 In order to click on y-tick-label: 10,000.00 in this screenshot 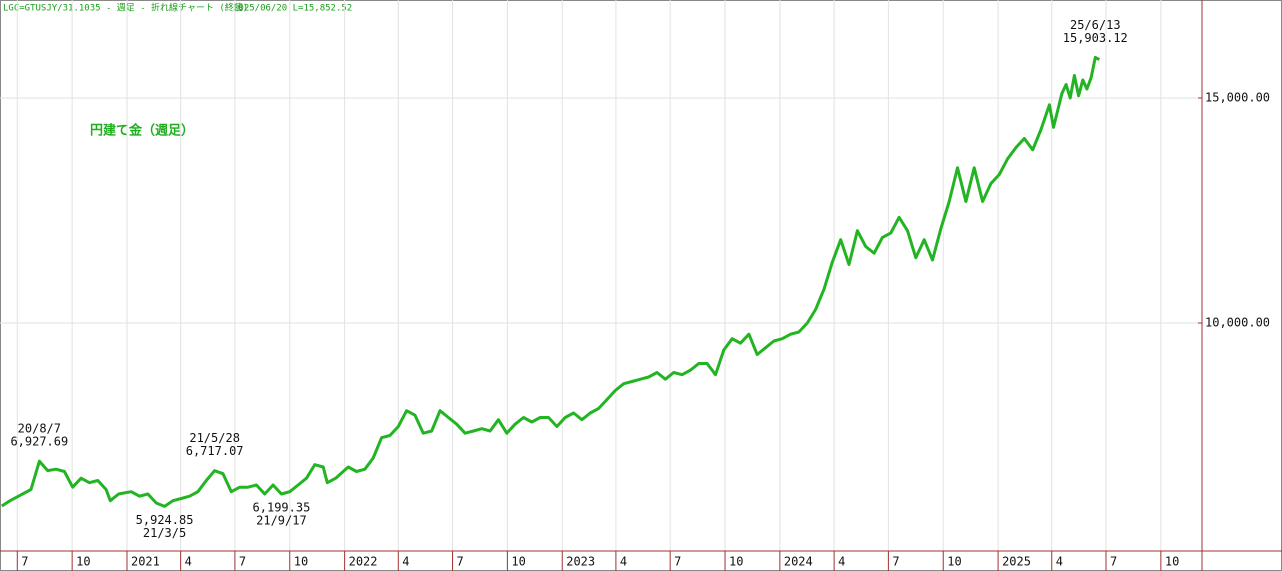, I will do `click(1237, 322)`.